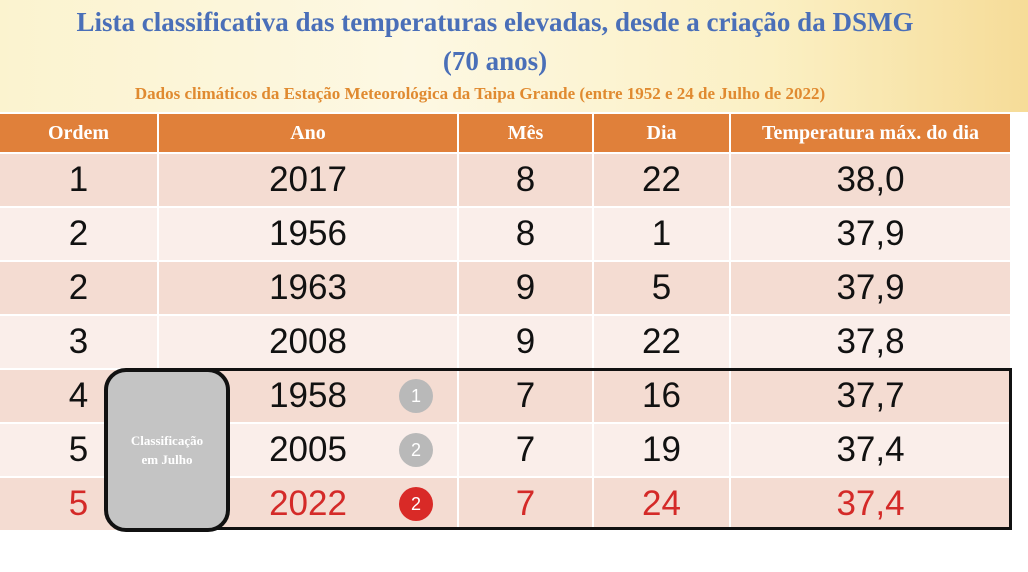 This screenshot has height=572, width=1028. Describe the element at coordinates (308, 234) in the screenshot. I see `cell-ano: 1956` at that location.